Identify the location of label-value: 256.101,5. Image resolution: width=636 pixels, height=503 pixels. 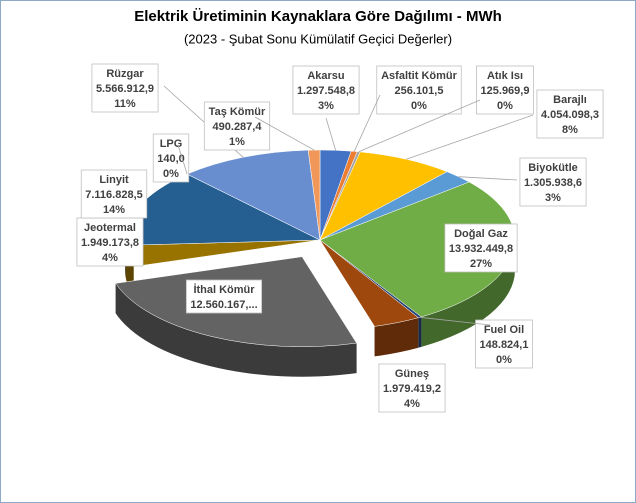
(419, 91).